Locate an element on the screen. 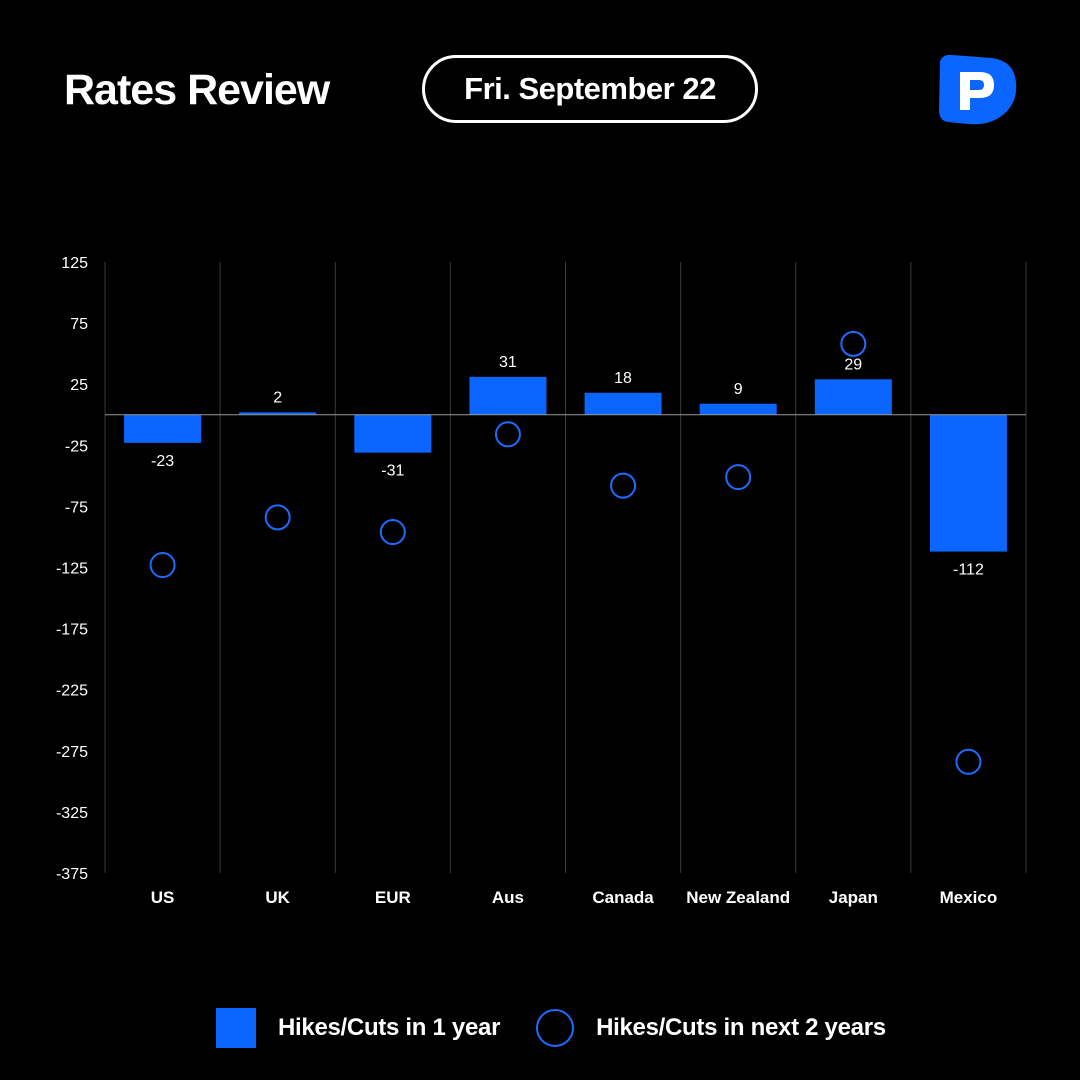 This screenshot has width=1080, height=1080. bar-data-label: 2 is located at coordinates (277, 397).